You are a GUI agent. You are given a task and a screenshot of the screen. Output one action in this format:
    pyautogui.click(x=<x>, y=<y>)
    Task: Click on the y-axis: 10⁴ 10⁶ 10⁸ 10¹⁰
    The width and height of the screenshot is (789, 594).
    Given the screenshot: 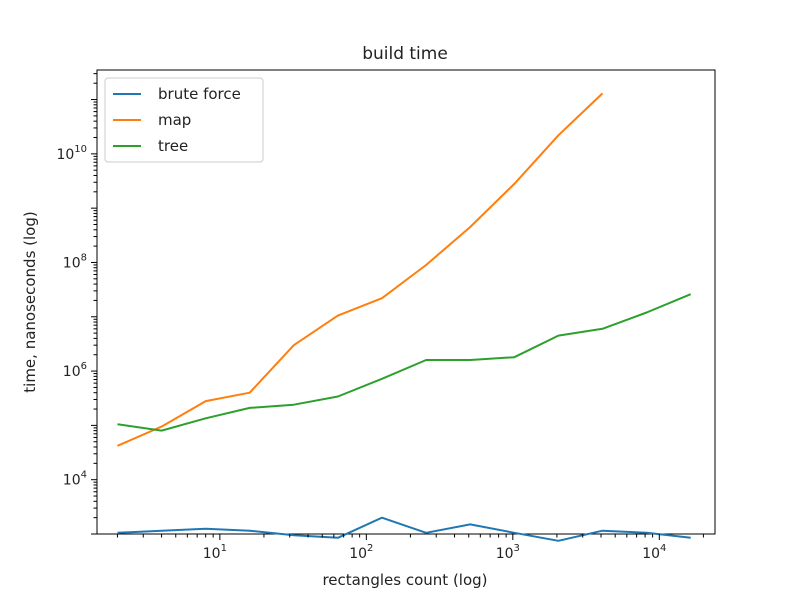 What is the action you would take?
    pyautogui.click(x=76, y=304)
    